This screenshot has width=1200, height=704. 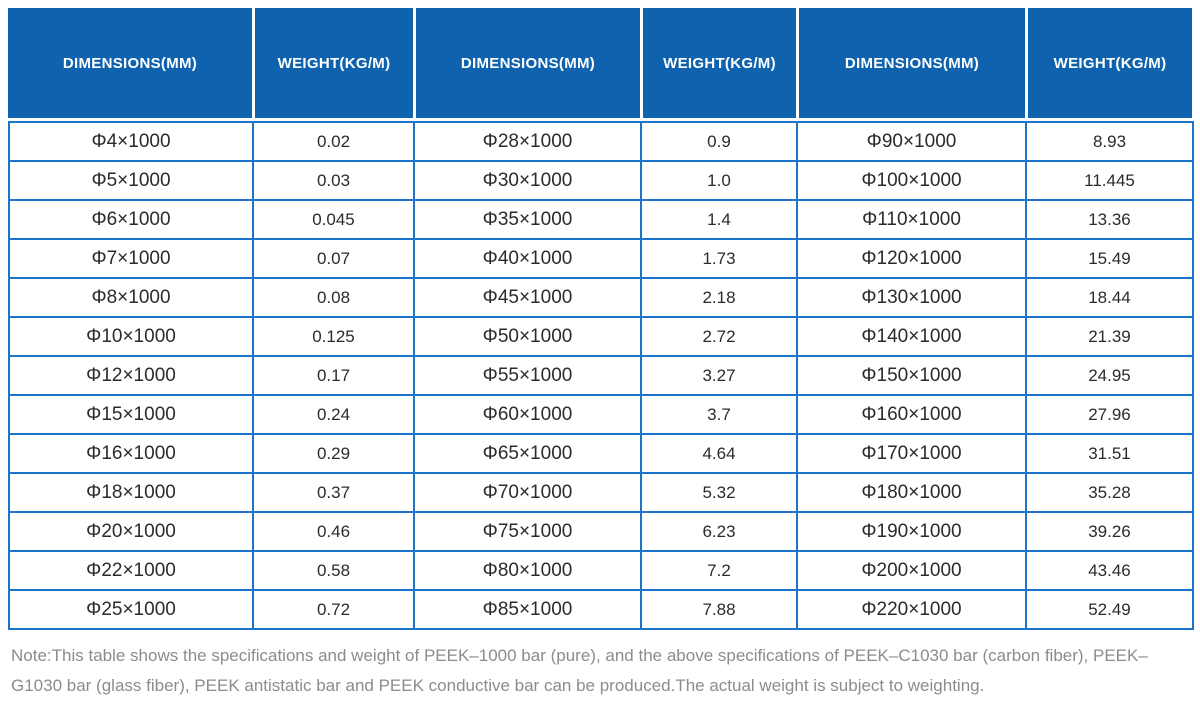 What do you see at coordinates (911, 141) in the screenshot?
I see `dimension-cell: Φ90×1000` at bounding box center [911, 141].